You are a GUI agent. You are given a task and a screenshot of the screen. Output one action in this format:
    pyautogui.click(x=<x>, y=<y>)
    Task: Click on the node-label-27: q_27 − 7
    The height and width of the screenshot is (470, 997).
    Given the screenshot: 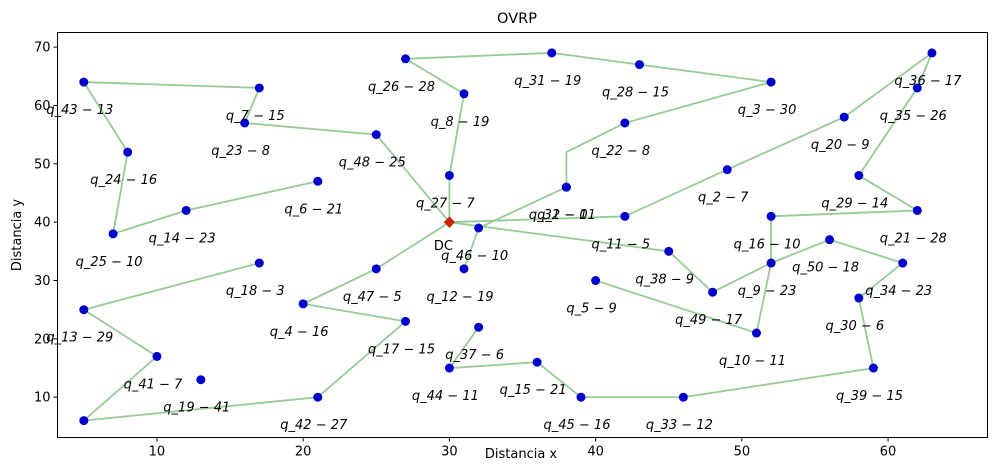 What is the action you would take?
    pyautogui.click(x=445, y=203)
    